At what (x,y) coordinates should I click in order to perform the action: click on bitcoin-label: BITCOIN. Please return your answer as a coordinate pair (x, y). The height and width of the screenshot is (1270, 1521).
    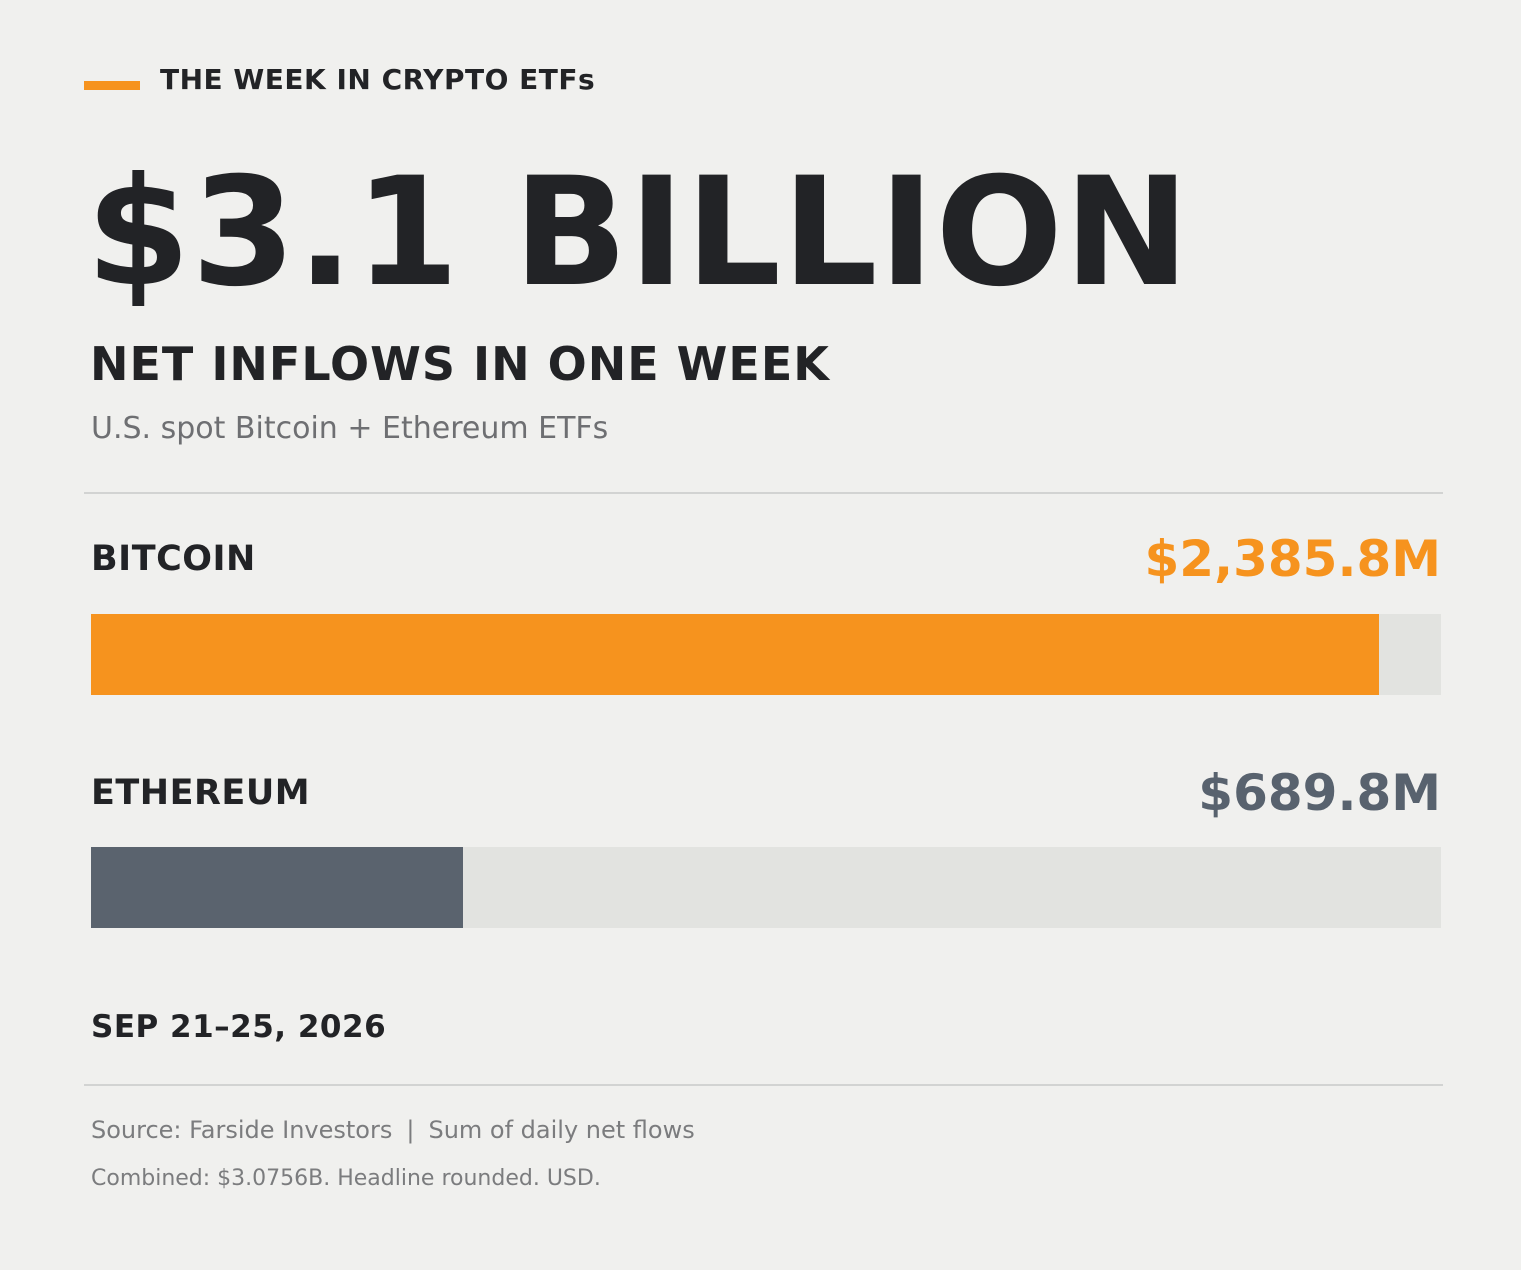
    Looking at the image, I should click on (173, 559).